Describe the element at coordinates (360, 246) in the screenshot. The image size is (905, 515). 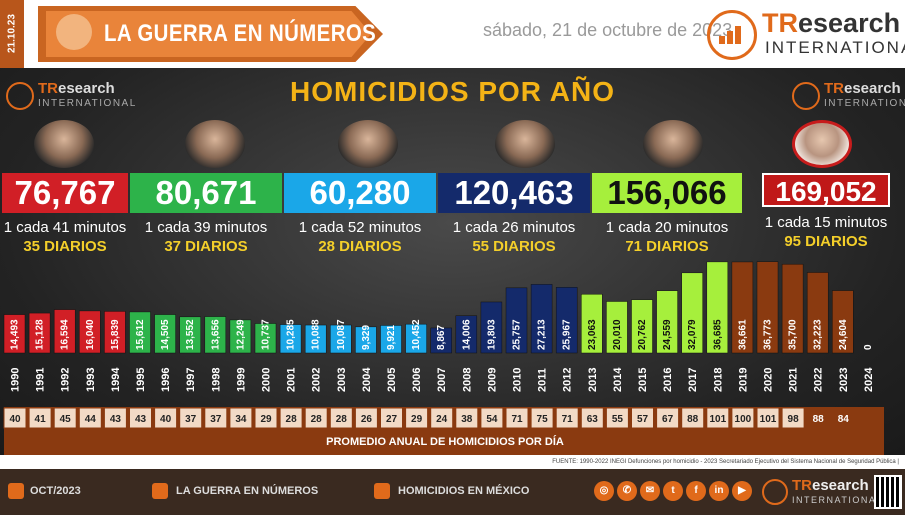
I see `daily-text-3: 28 DIARIOS` at that location.